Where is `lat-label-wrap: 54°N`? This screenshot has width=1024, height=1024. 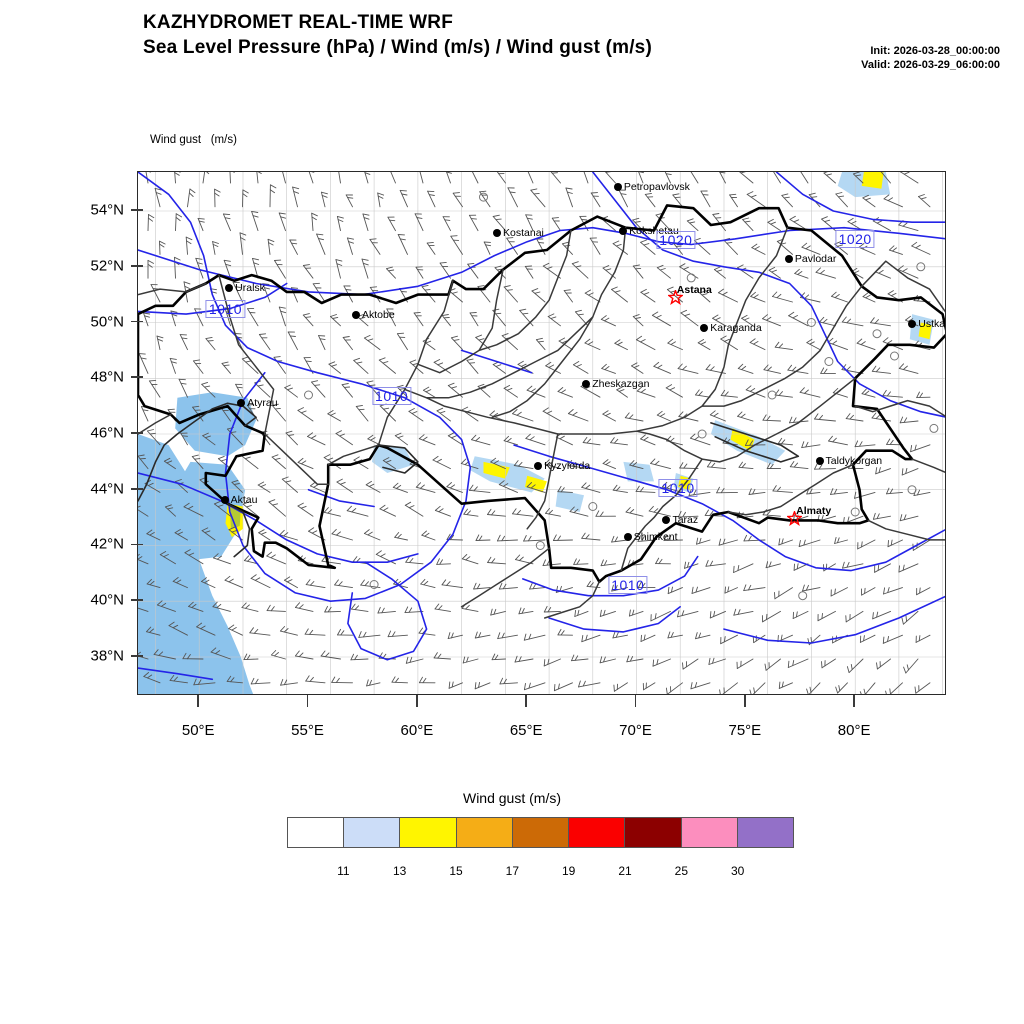 lat-label-wrap: 54°N is located at coordinates (62, 214).